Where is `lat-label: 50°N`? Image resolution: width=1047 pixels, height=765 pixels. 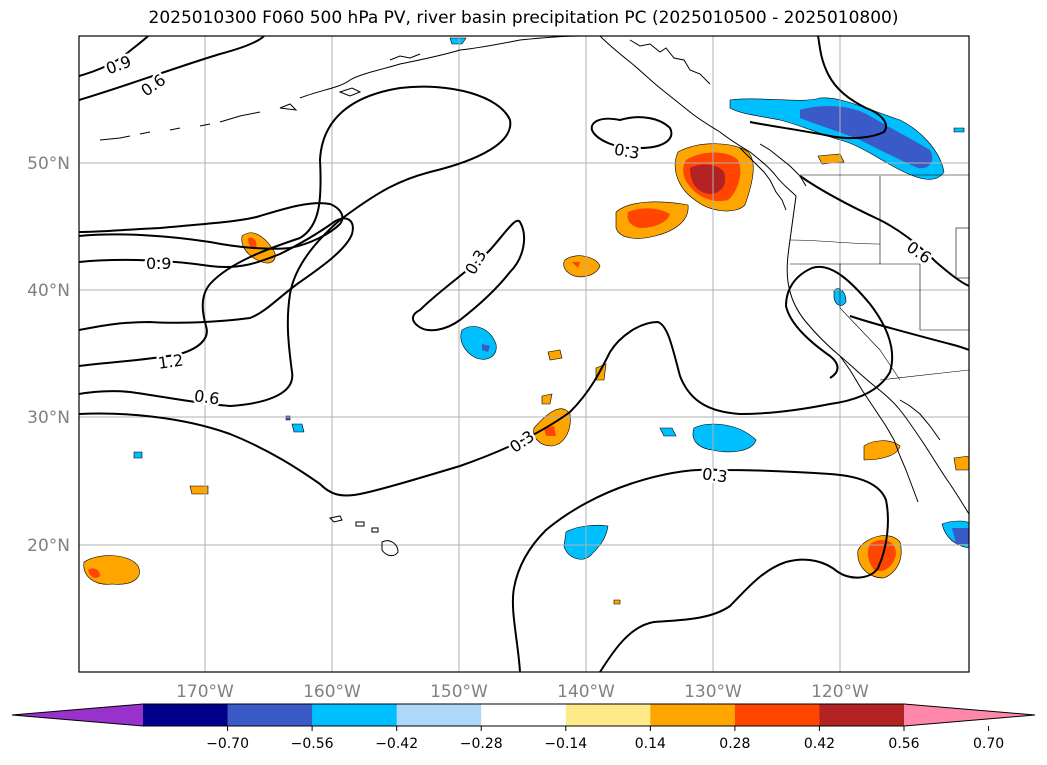 lat-label: 50°N is located at coordinates (48, 164).